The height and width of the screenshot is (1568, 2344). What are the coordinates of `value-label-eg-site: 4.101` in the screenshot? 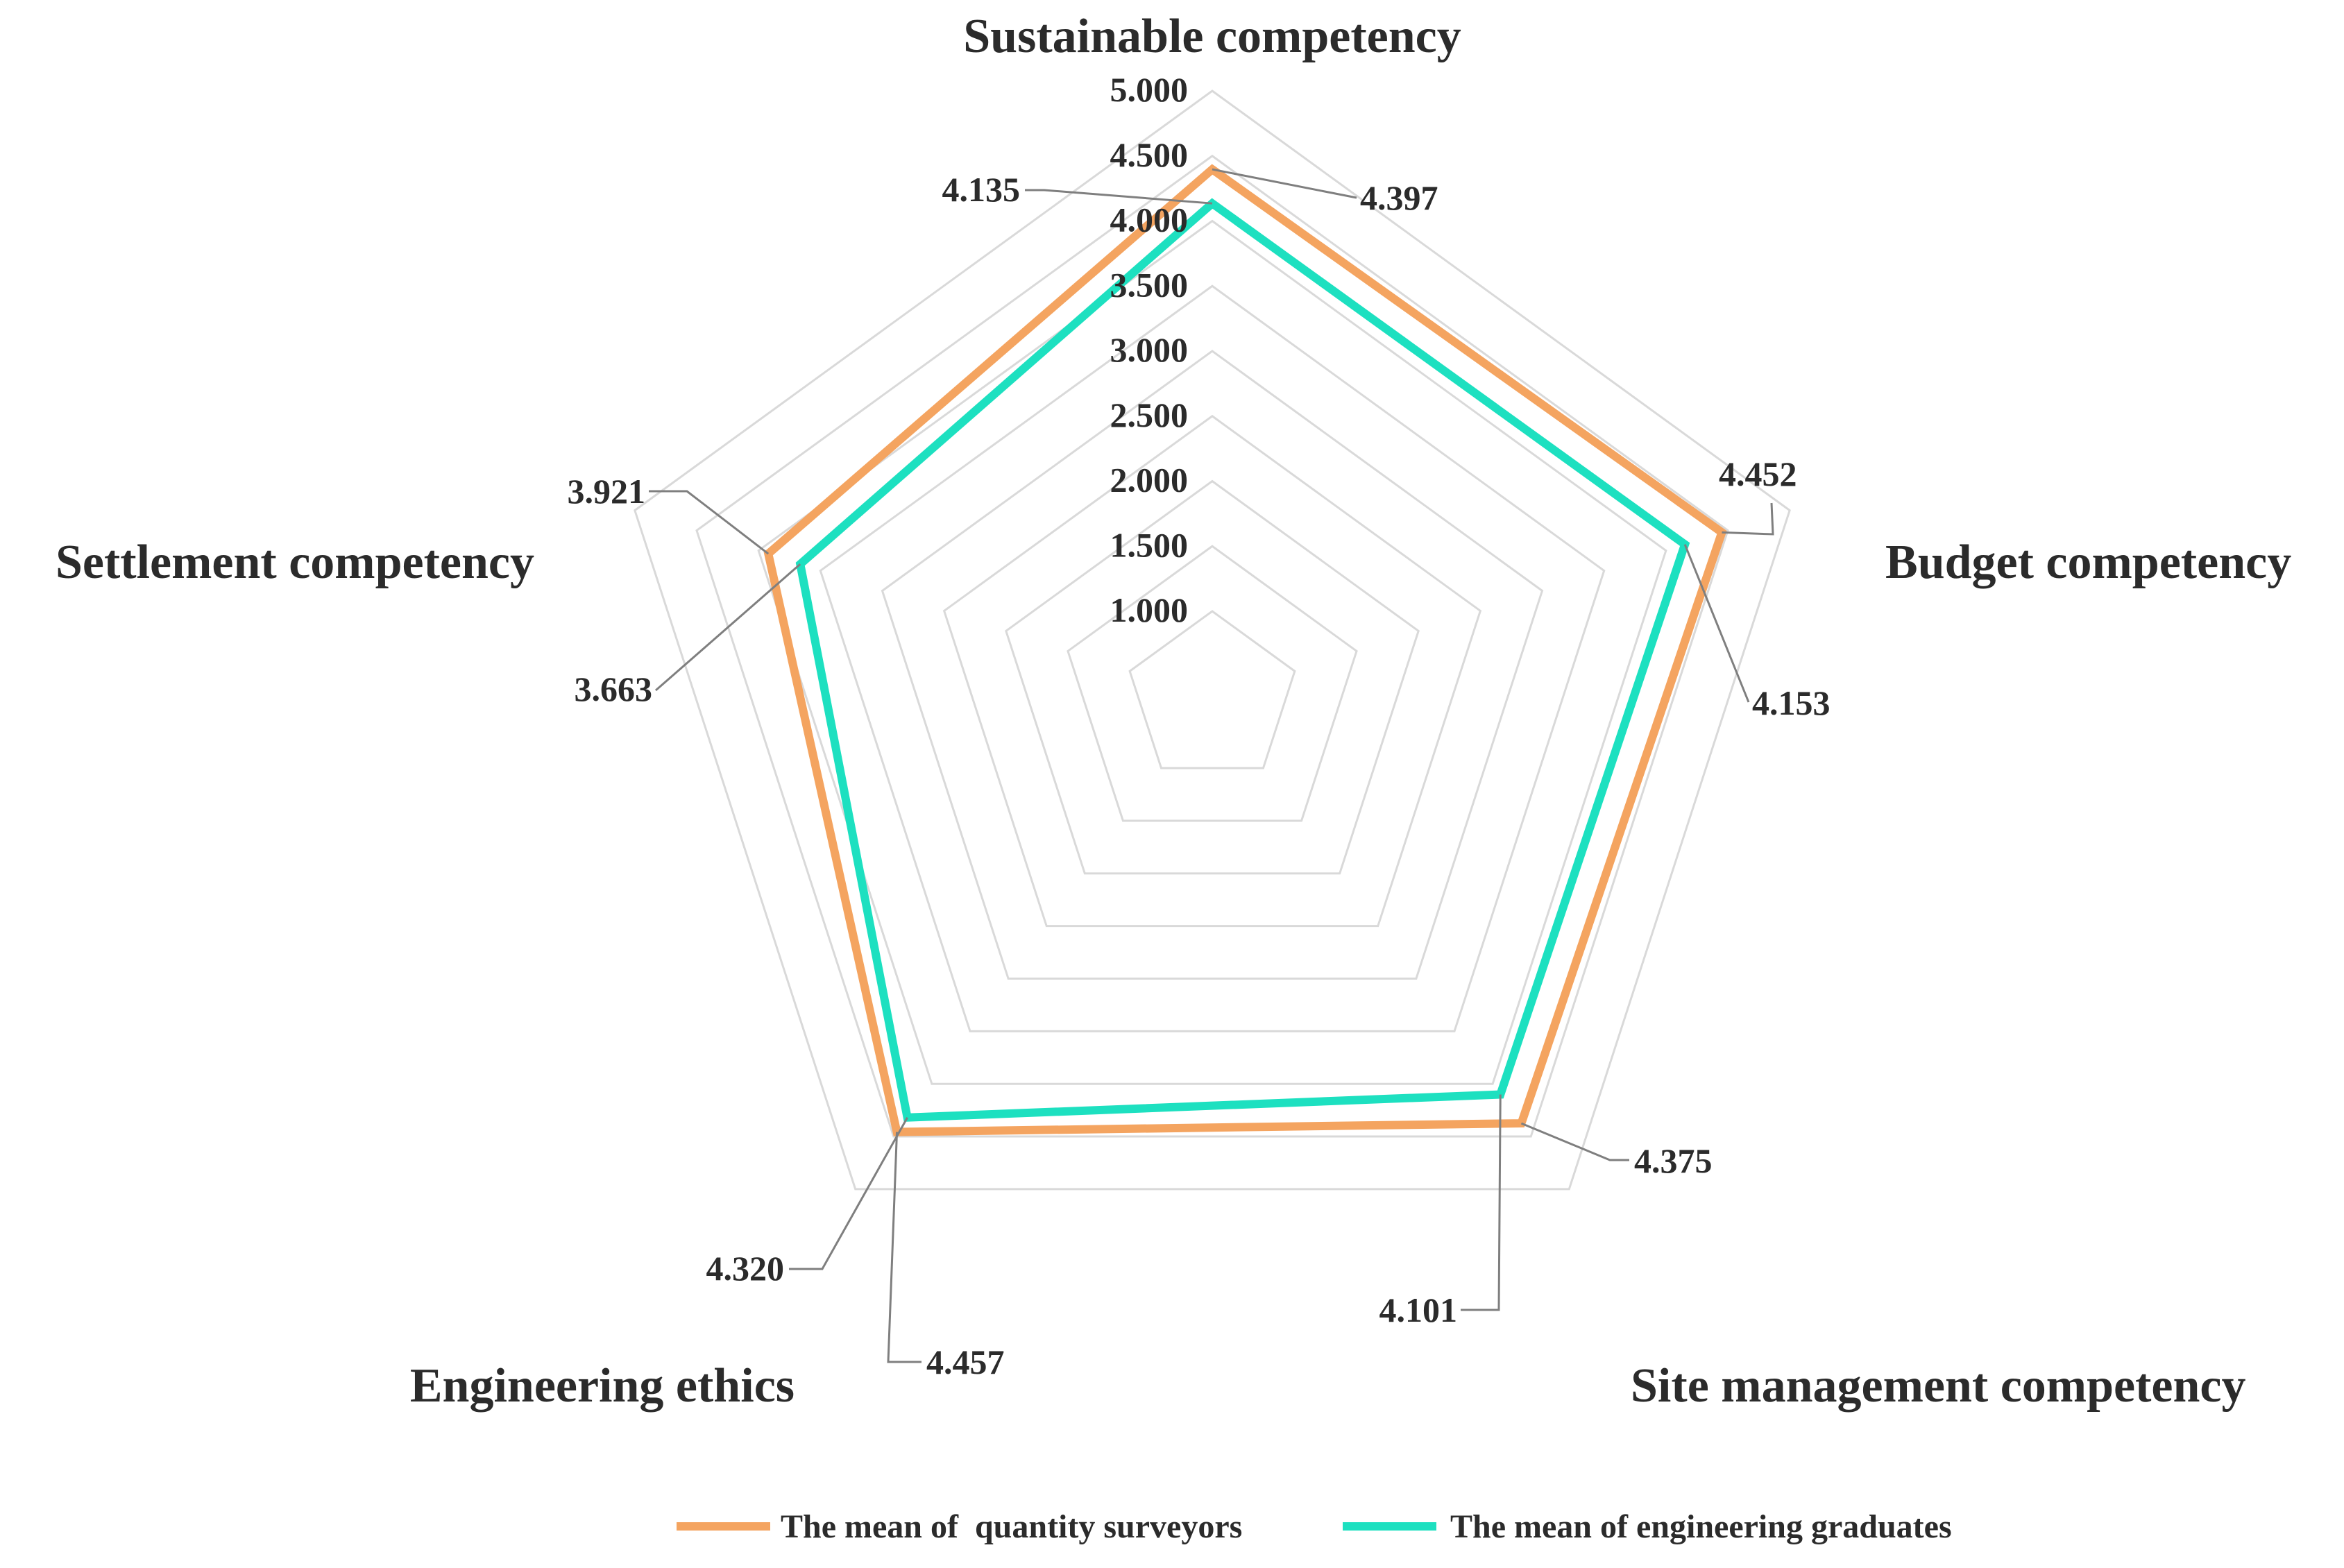 It's located at (1418, 1309).